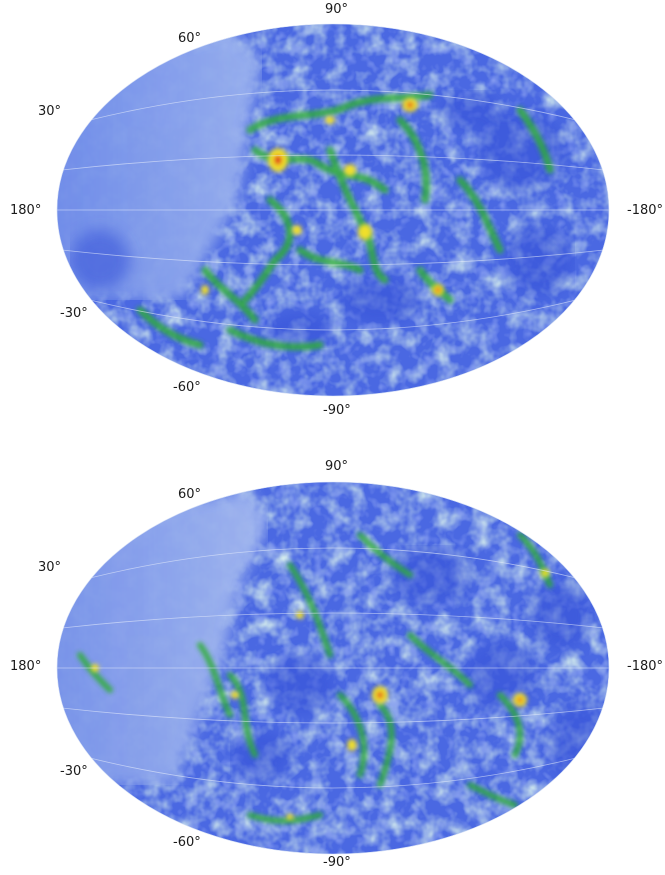 The height and width of the screenshot is (875, 665). What do you see at coordinates (645, 210) in the screenshot?
I see `top-lon-right-label: -180°` at bounding box center [645, 210].